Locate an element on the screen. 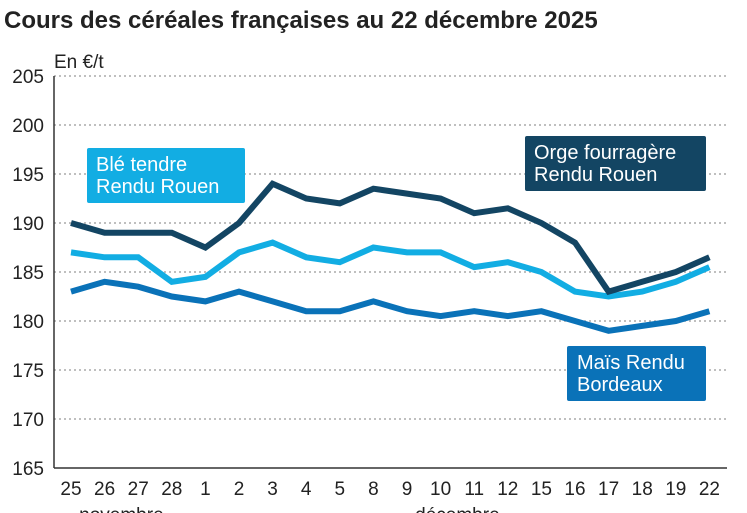 The image size is (747, 513). series-label-text: Blé tendre is located at coordinates (141, 165).